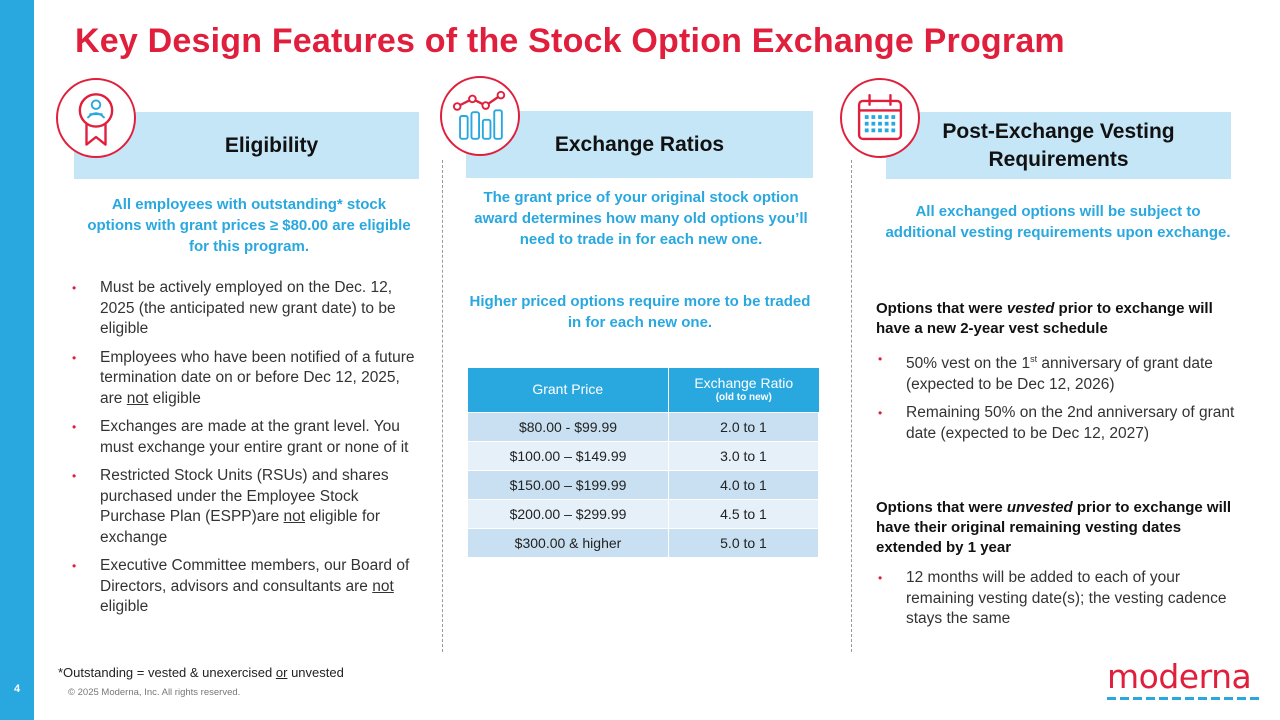  What do you see at coordinates (1058, 131) in the screenshot?
I see `vesting-header-line1: Post-Exchange Vesting` at bounding box center [1058, 131].